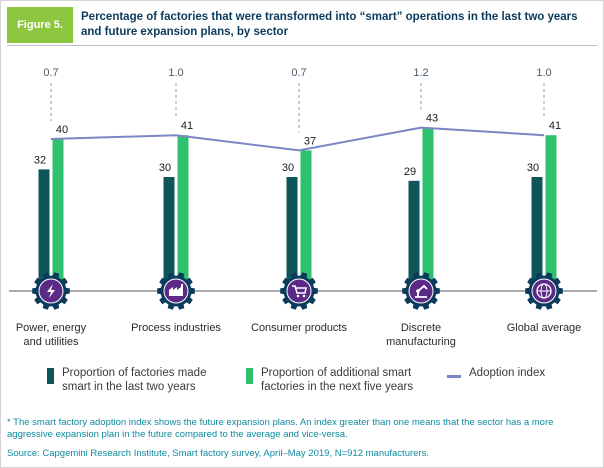  Describe the element at coordinates (40, 25) in the screenshot. I see `figure-label: Figure 5.` at that location.